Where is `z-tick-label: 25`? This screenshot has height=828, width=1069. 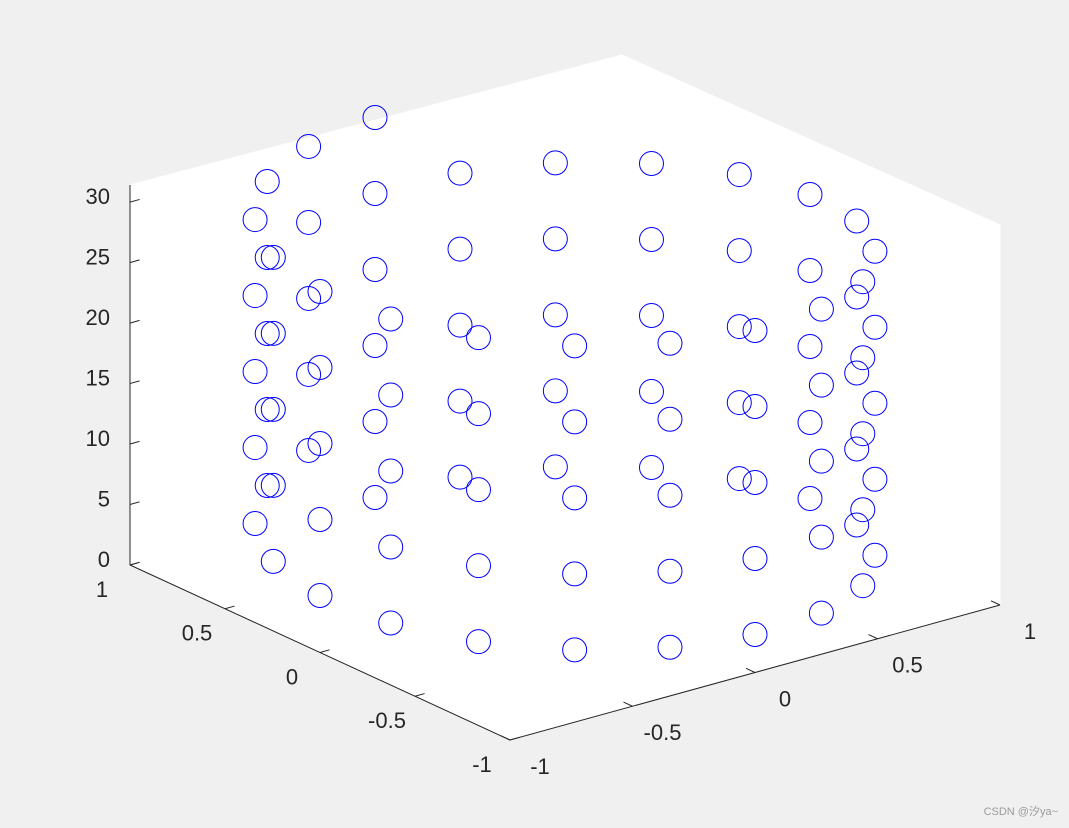 z-tick-label: 25 is located at coordinates (98, 256).